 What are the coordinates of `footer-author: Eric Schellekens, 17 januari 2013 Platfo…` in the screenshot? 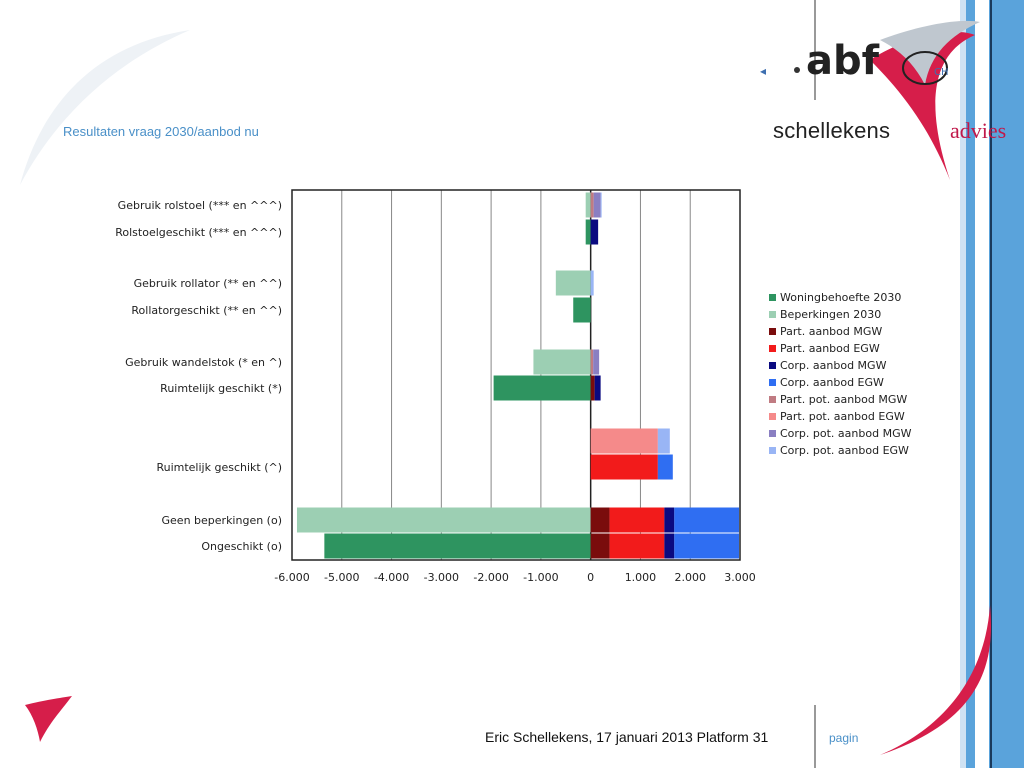 It's located at (627, 737).